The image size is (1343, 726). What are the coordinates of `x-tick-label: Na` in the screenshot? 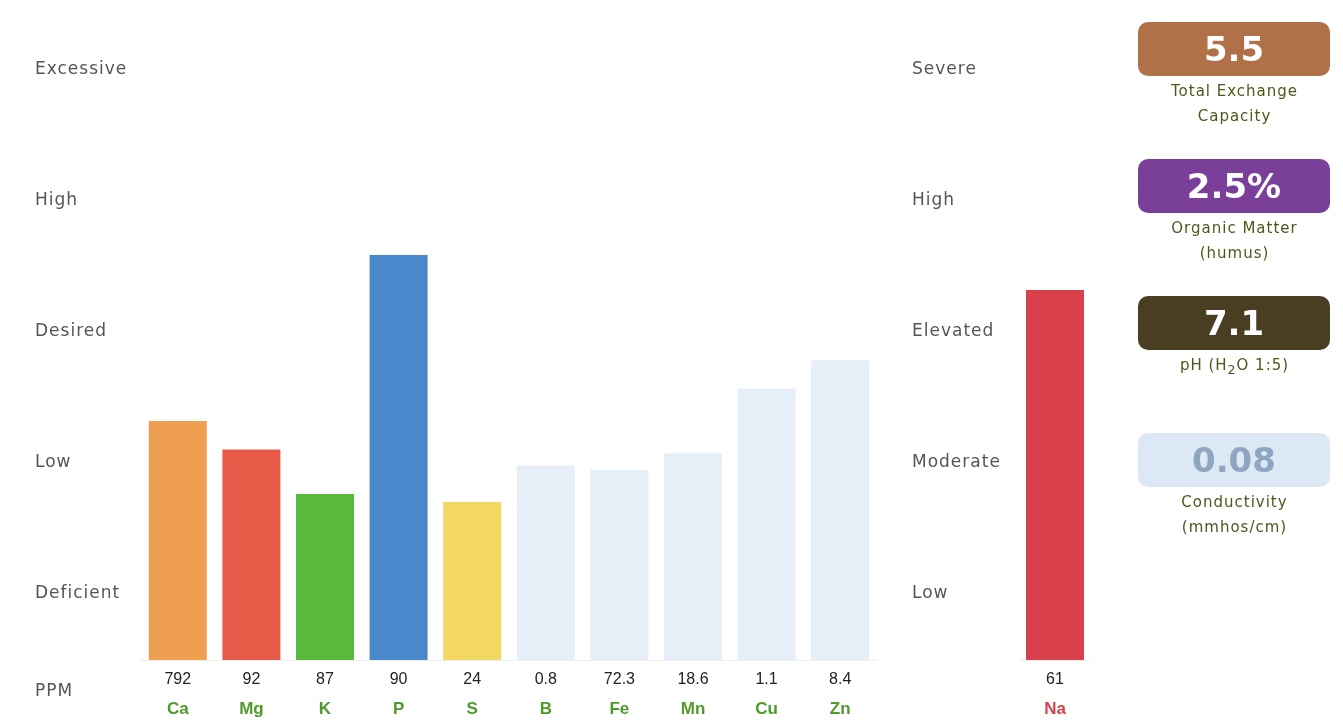 It's located at (1055, 708).